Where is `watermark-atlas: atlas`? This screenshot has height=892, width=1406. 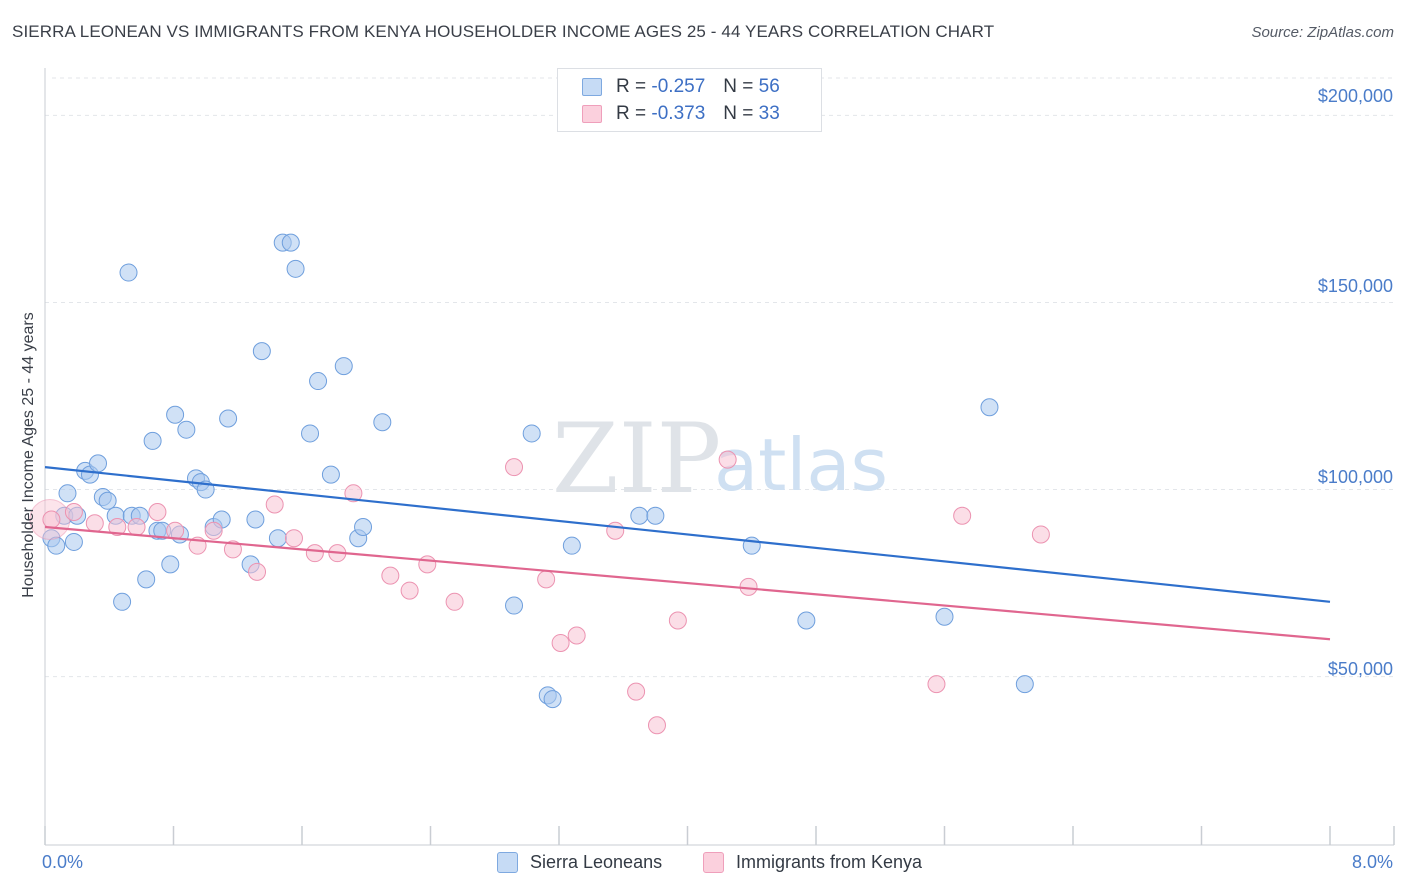 watermark-atlas: atlas is located at coordinates (801, 465).